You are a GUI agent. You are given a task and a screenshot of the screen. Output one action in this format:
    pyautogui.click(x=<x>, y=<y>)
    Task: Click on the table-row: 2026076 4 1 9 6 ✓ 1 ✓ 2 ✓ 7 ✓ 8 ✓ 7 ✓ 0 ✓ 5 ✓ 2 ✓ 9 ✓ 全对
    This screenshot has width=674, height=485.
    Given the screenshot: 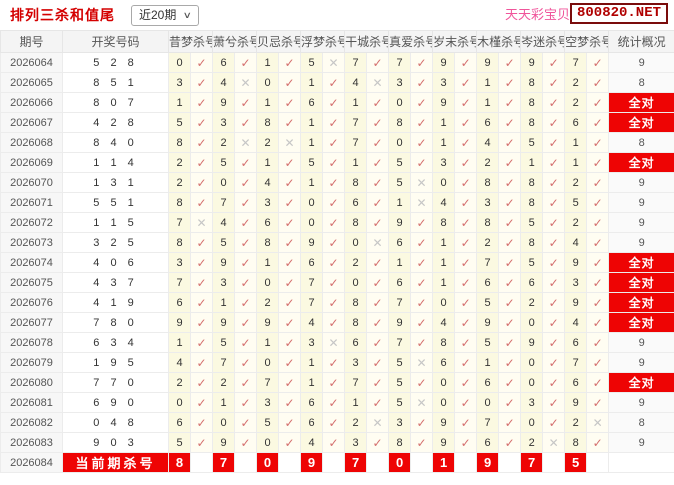 What is the action you would take?
    pyautogui.click(x=337, y=302)
    